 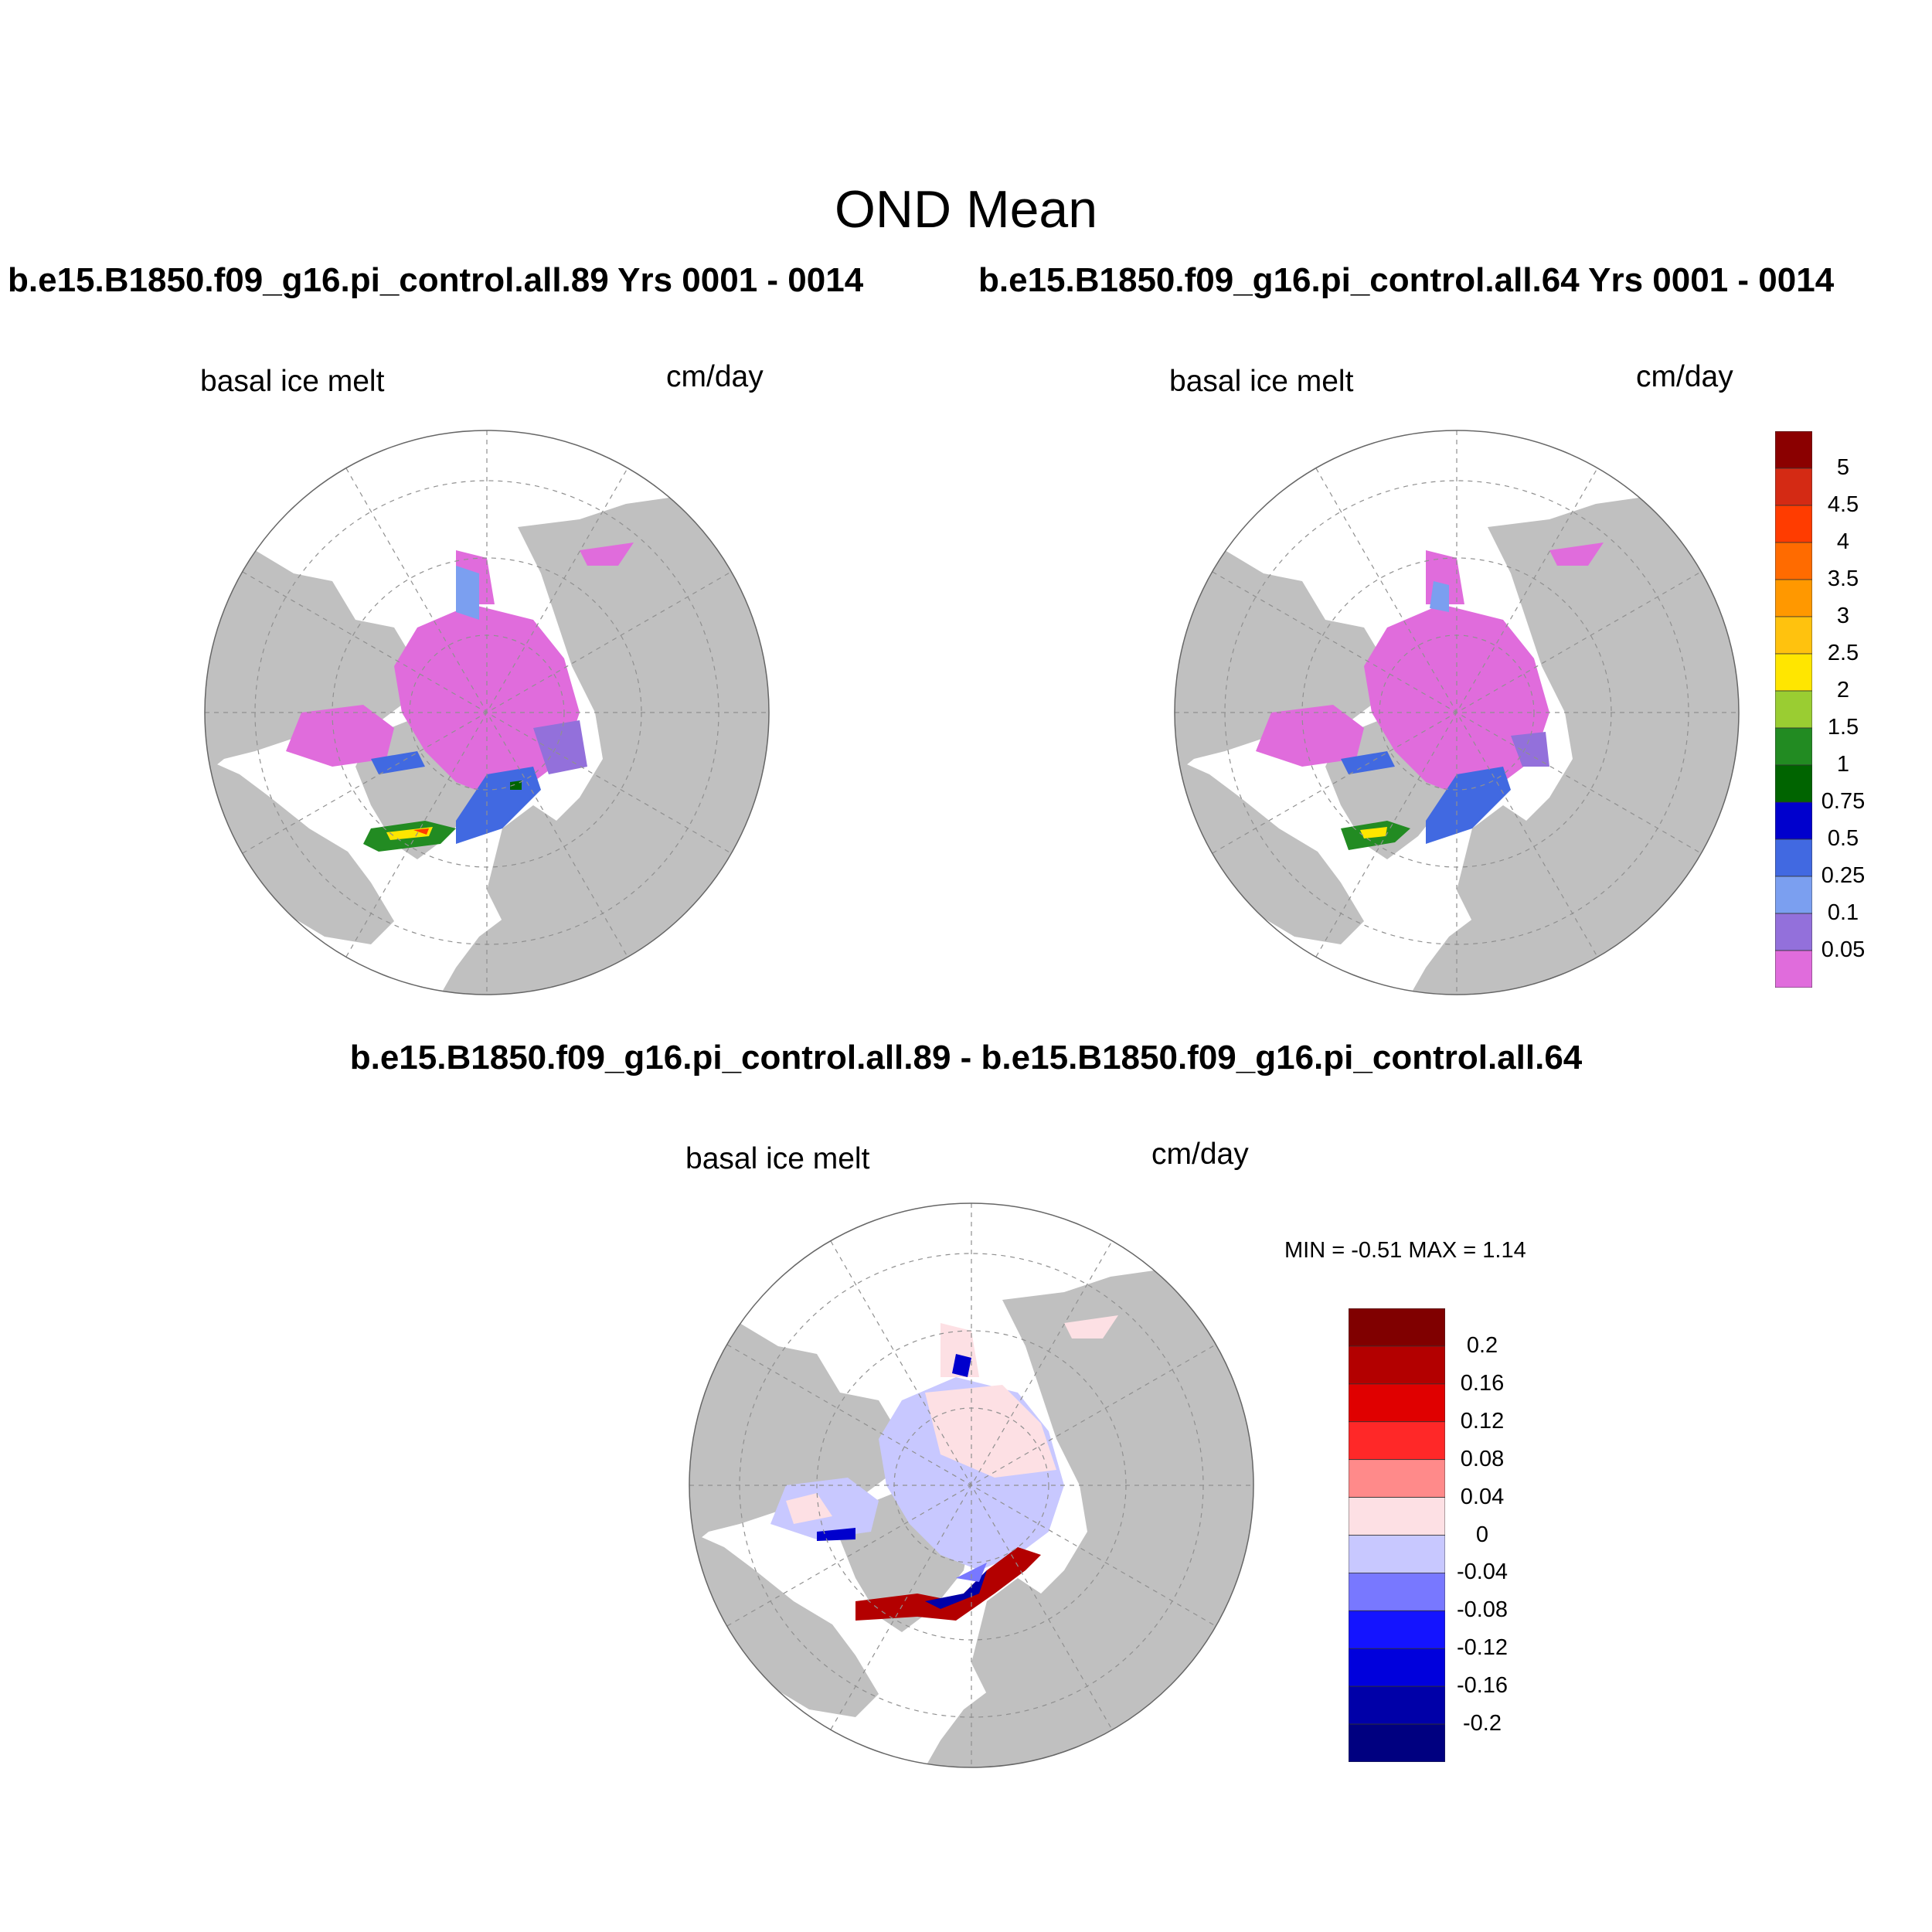 I want to click on colorbar-main-tick-label: 2, so click(x=1843, y=690).